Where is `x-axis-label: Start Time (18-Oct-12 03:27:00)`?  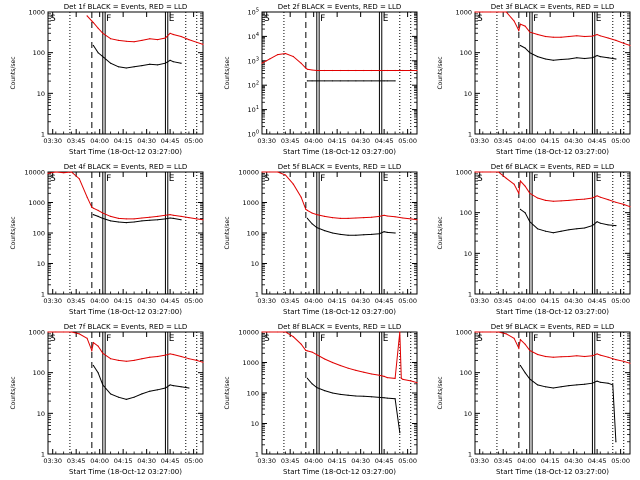 x-axis-label: Start Time (18-Oct-12 03:27:00) is located at coordinates (125, 472).